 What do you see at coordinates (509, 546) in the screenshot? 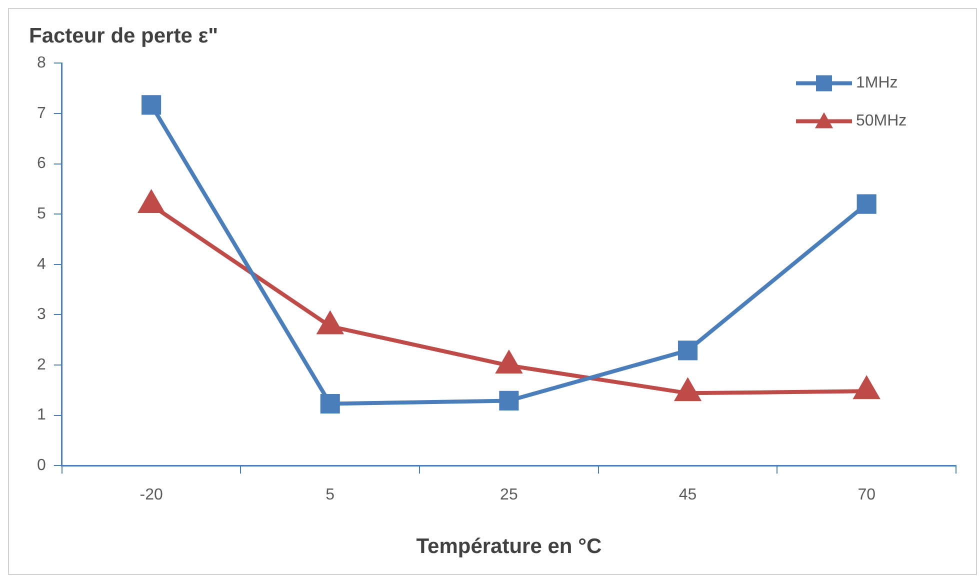
I see `x-axis-title: Température en °C` at bounding box center [509, 546].